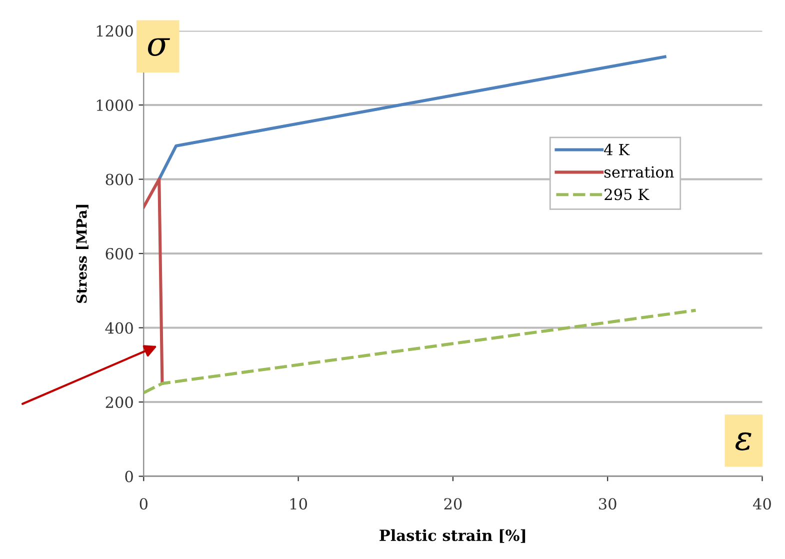 This screenshot has width=785, height=559. Describe the element at coordinates (453, 536) in the screenshot. I see `x-axis-title: Plastic strain [%]` at that location.